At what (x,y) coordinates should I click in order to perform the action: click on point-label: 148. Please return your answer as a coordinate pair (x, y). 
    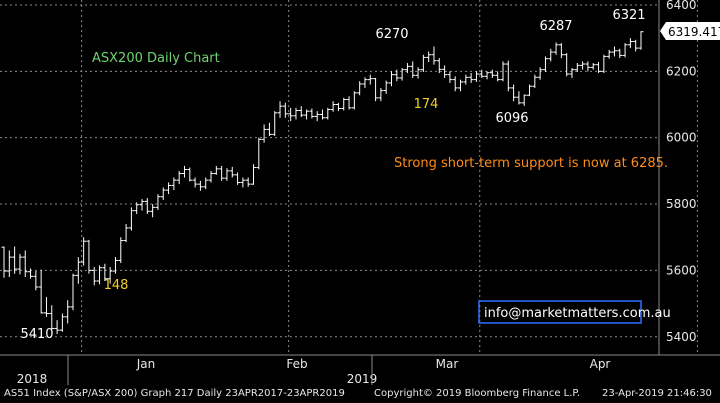
    Looking at the image, I should click on (116, 285).